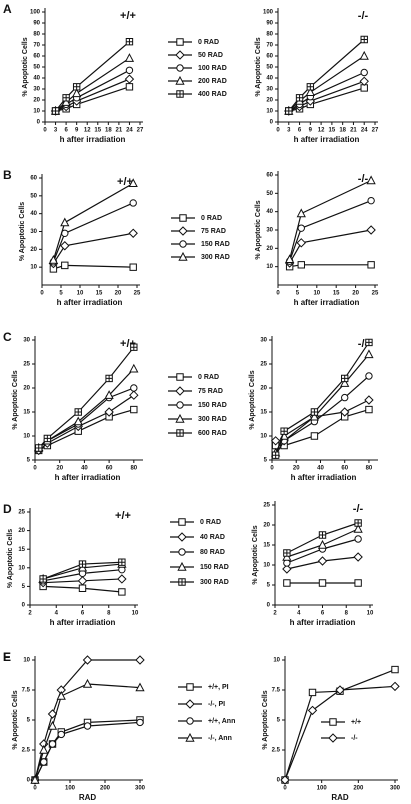  Describe the element at coordinates (212, 552) in the screenshot. I see `legend-label: 80 RAD` at that location.